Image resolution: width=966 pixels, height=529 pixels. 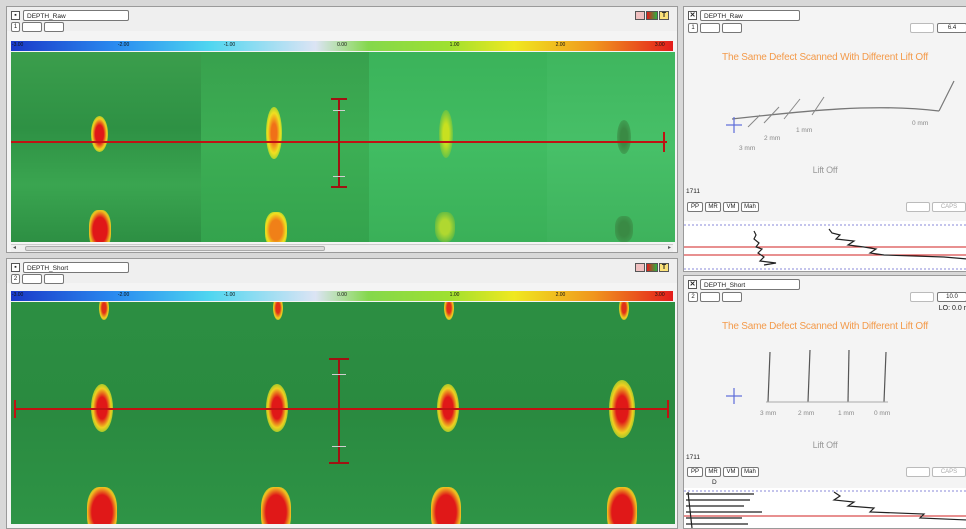 What do you see at coordinates (806, 413) in the screenshot?
I see `liftoff-label: 2 mm` at bounding box center [806, 413].